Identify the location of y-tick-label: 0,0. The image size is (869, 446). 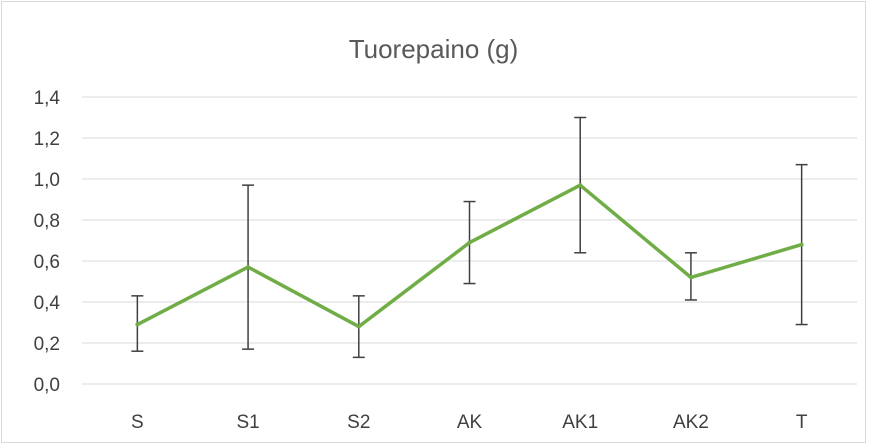
(47, 385).